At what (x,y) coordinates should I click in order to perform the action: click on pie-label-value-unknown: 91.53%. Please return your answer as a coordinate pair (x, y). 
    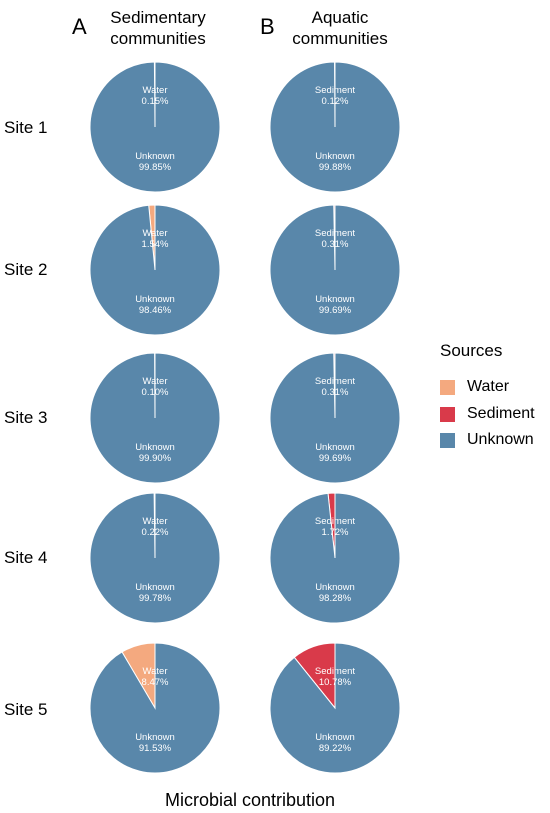
    Looking at the image, I should click on (155, 748).